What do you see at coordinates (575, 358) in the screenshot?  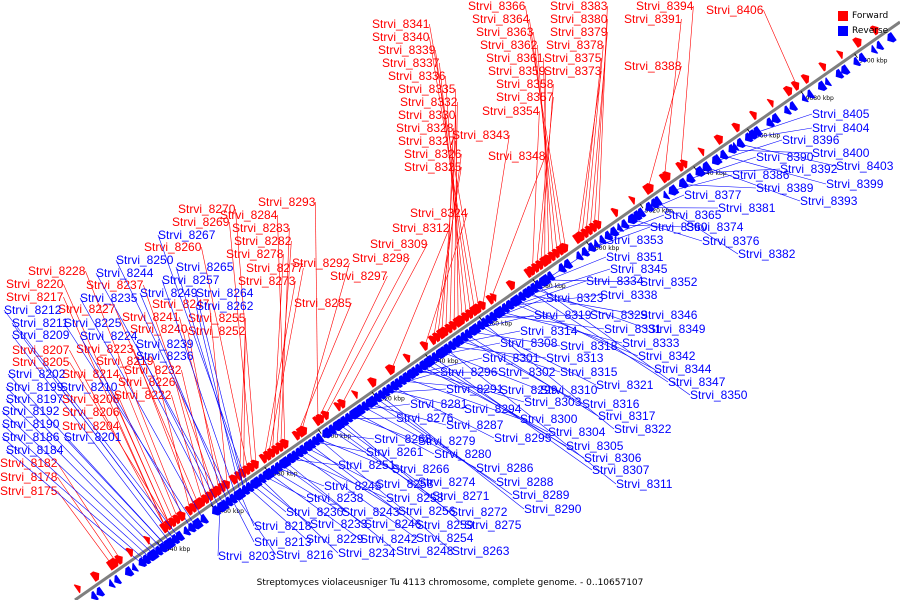 I see `reverse-gene-label: Strvi_8313` at bounding box center [575, 358].